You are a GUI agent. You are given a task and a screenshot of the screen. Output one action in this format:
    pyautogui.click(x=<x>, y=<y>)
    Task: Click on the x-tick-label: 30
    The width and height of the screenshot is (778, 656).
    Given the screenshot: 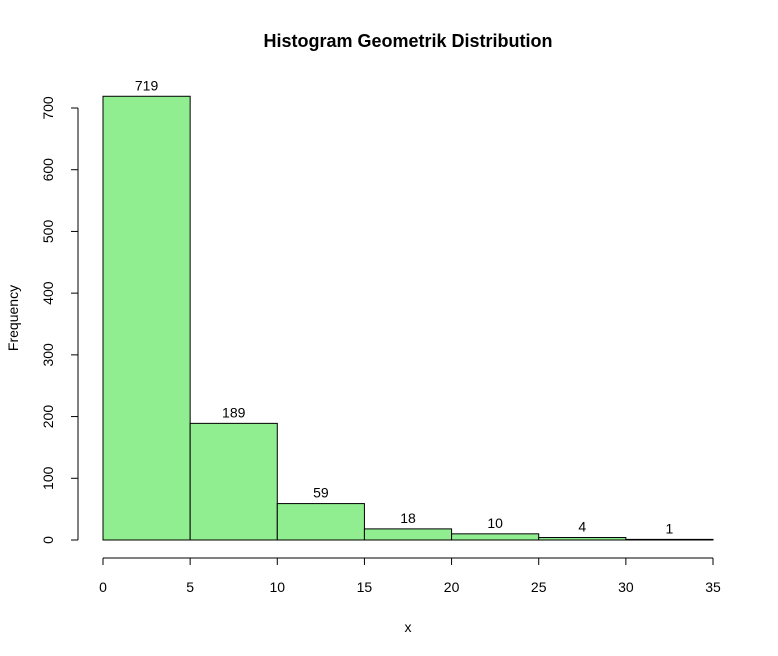 What is the action you would take?
    pyautogui.click(x=626, y=587)
    